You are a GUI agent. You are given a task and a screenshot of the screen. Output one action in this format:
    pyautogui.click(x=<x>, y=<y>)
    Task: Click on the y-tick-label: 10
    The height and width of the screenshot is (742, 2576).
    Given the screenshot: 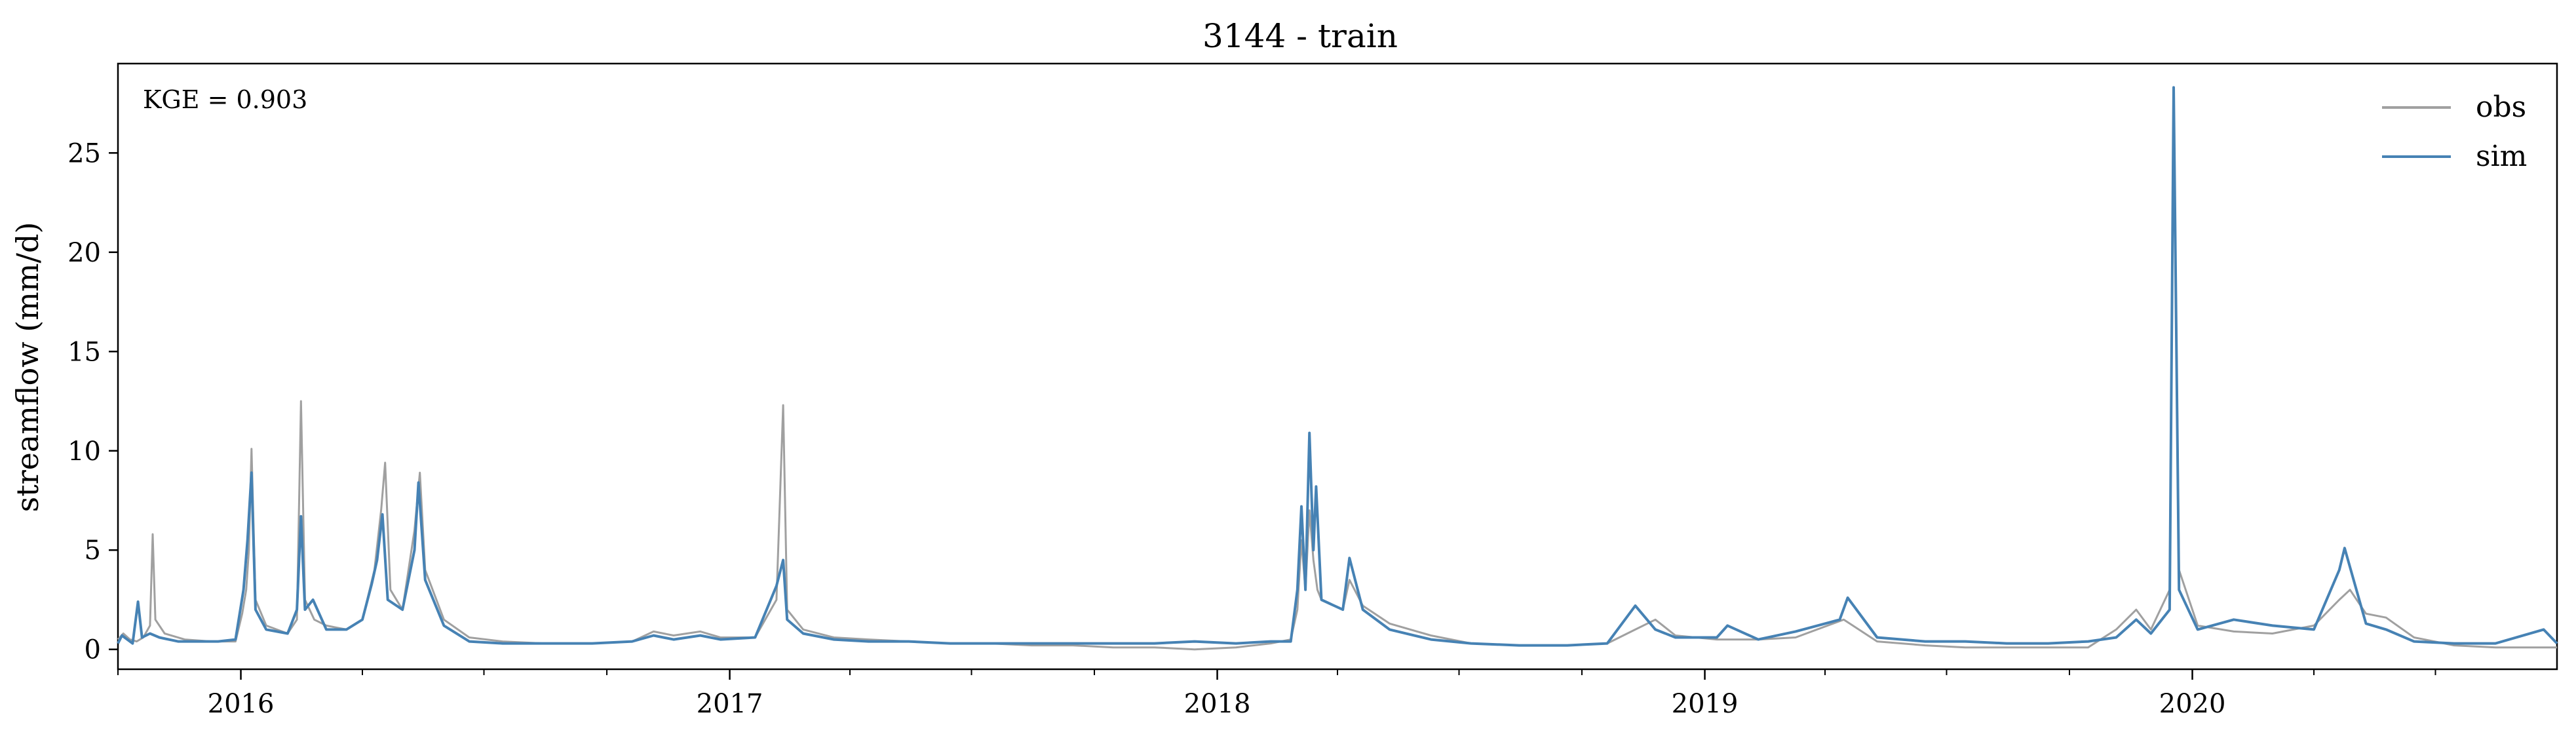 What is the action you would take?
    pyautogui.click(x=84, y=452)
    